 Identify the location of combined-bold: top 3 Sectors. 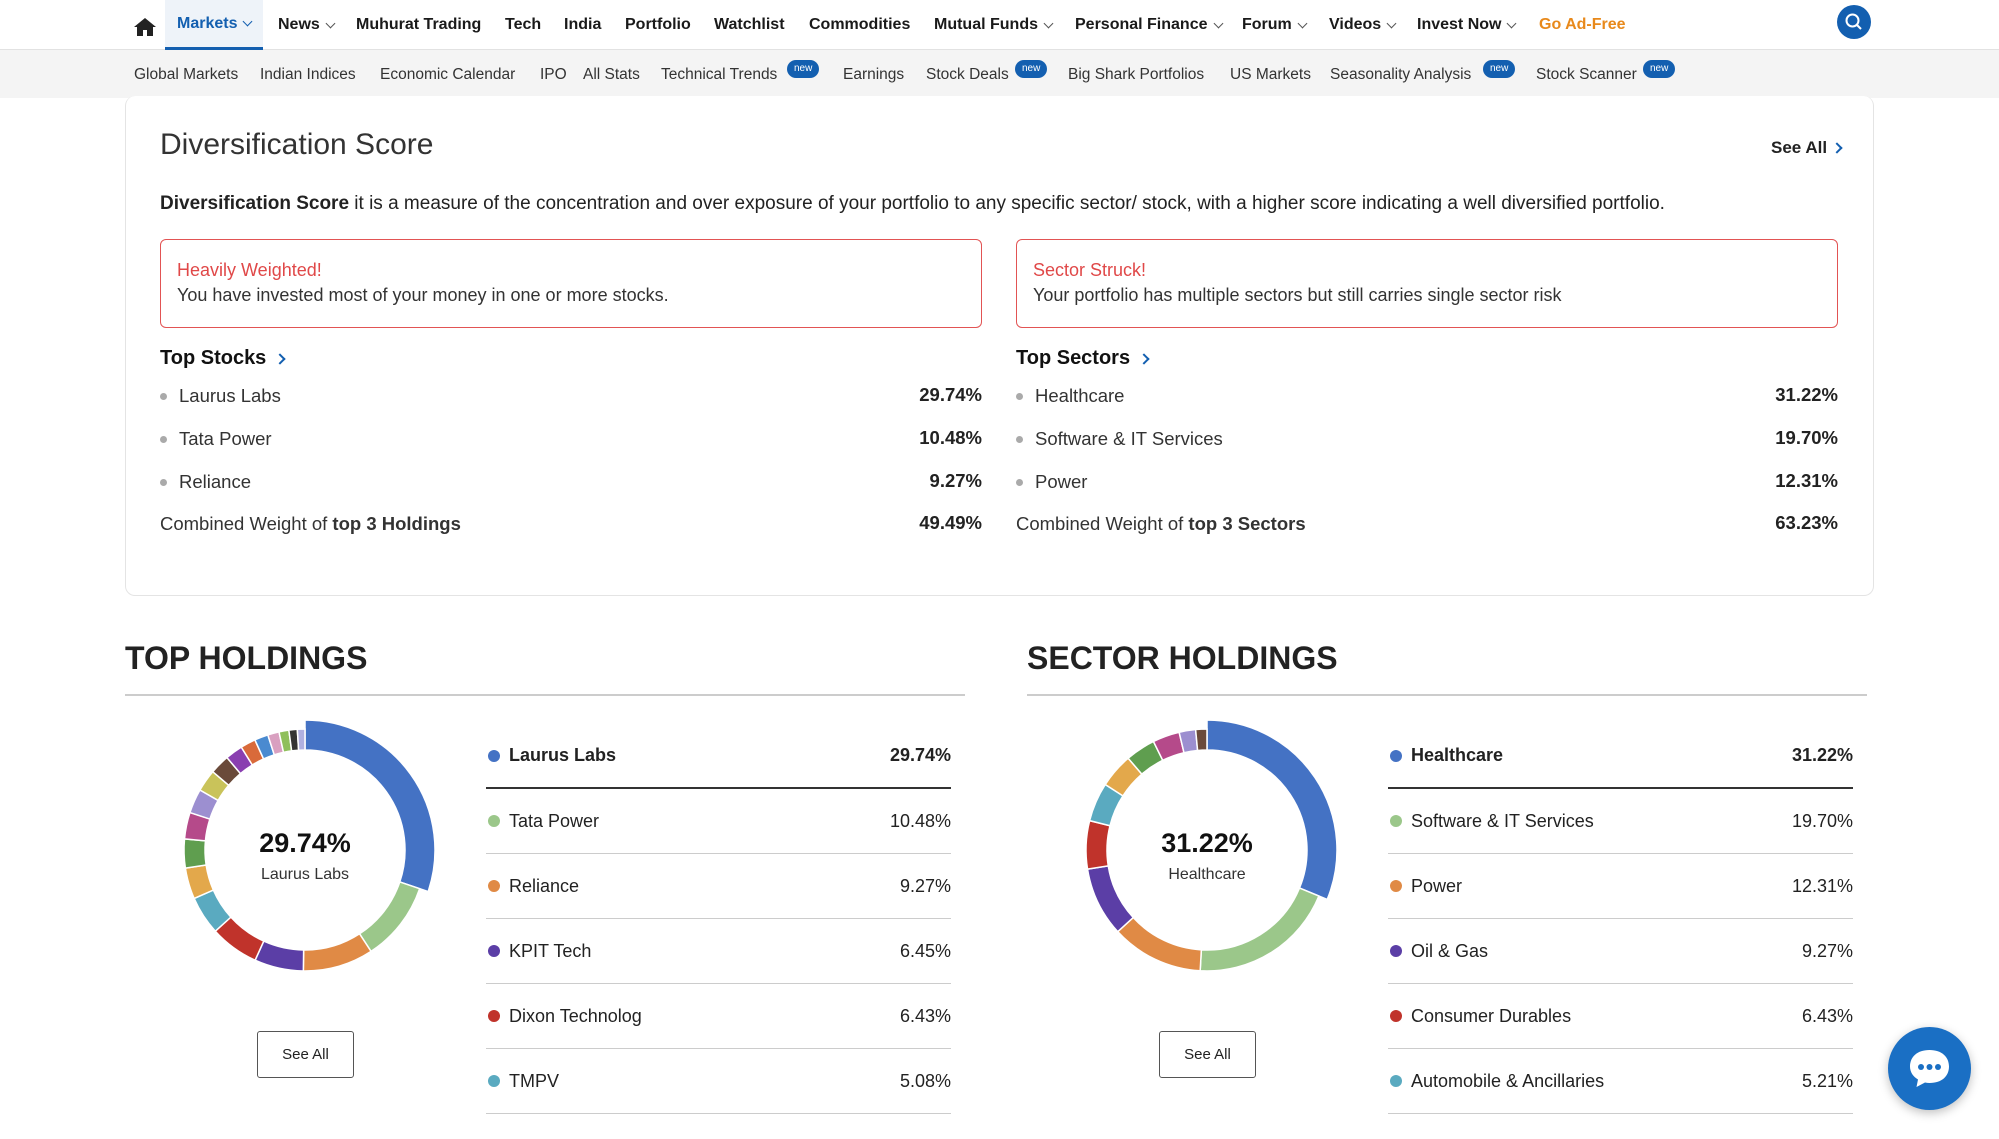
(1247, 523).